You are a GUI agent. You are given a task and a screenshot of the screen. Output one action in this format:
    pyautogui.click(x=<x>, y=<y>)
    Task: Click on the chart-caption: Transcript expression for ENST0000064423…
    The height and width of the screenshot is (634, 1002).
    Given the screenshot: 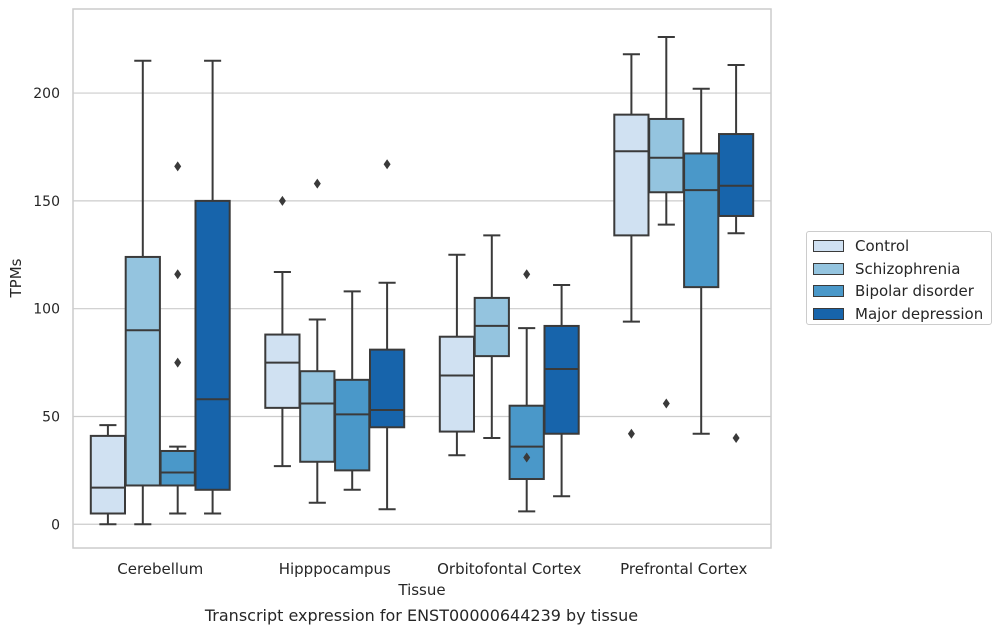 What is the action you would take?
    pyautogui.click(x=421, y=615)
    